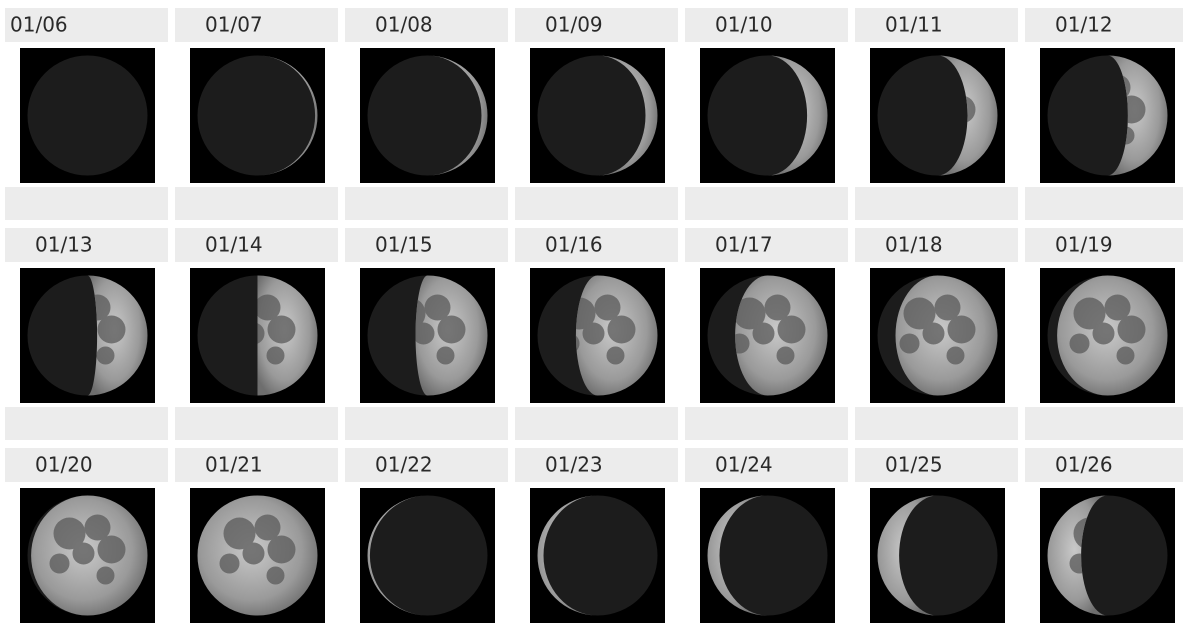 The height and width of the screenshot is (624, 1183). What do you see at coordinates (64, 245) in the screenshot?
I see `date-label: 01/13` at bounding box center [64, 245].